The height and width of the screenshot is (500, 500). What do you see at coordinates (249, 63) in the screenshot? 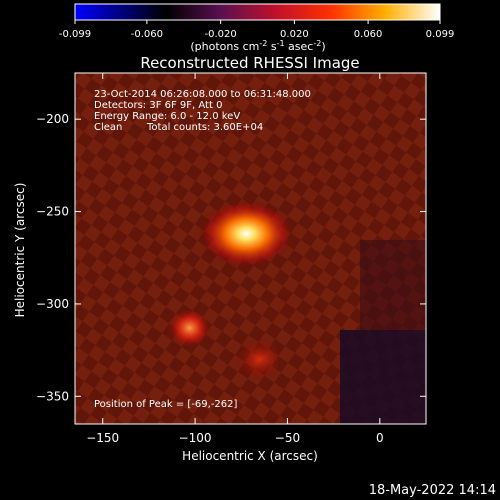
I see `chart-title: Reconstructed RHESSI Image` at bounding box center [249, 63].